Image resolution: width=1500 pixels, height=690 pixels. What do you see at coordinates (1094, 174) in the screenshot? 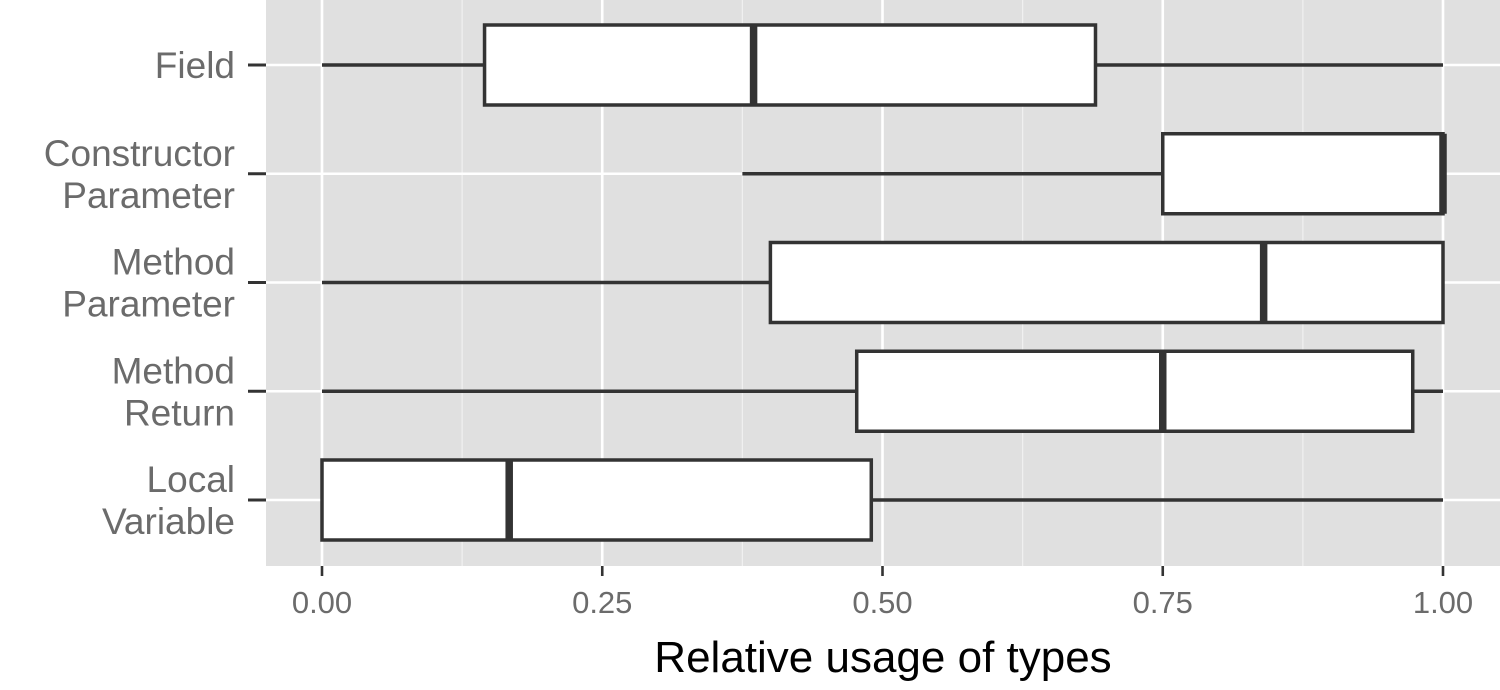
I see `box-constructor-parameter` at bounding box center [1094, 174].